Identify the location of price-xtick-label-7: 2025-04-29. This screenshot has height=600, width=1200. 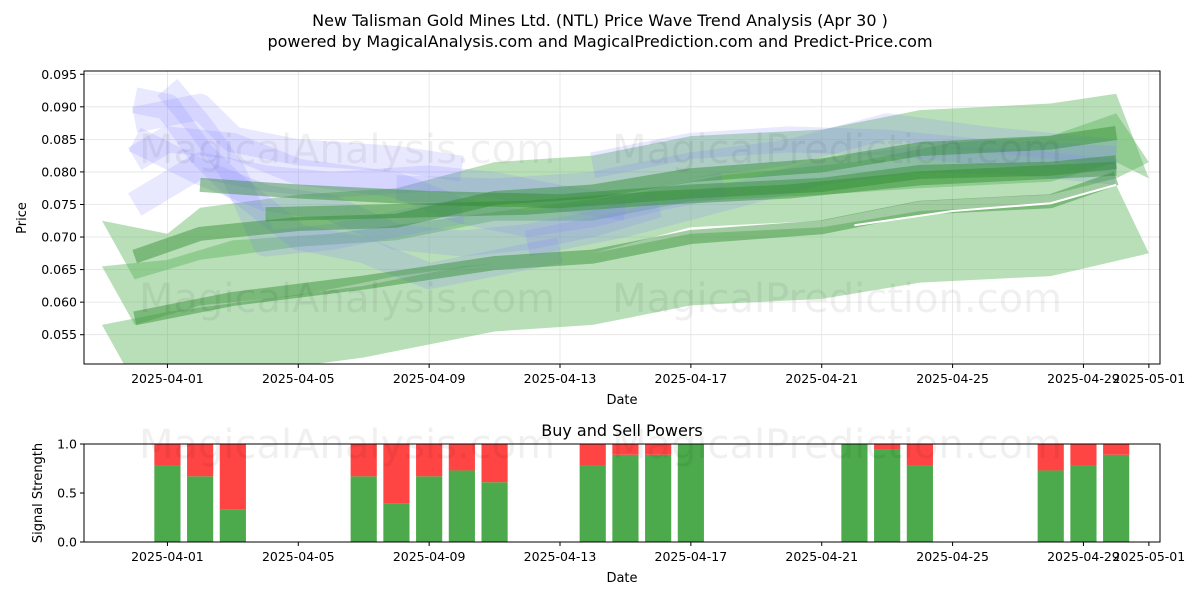
(1083, 378).